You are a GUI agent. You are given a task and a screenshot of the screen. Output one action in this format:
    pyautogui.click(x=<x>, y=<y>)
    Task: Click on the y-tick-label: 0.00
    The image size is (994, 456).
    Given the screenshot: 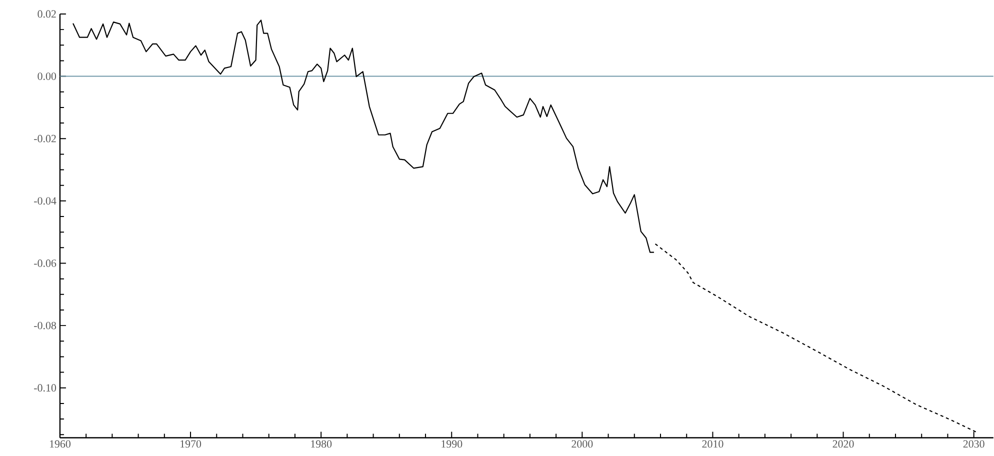 What is the action you would take?
    pyautogui.click(x=47, y=76)
    